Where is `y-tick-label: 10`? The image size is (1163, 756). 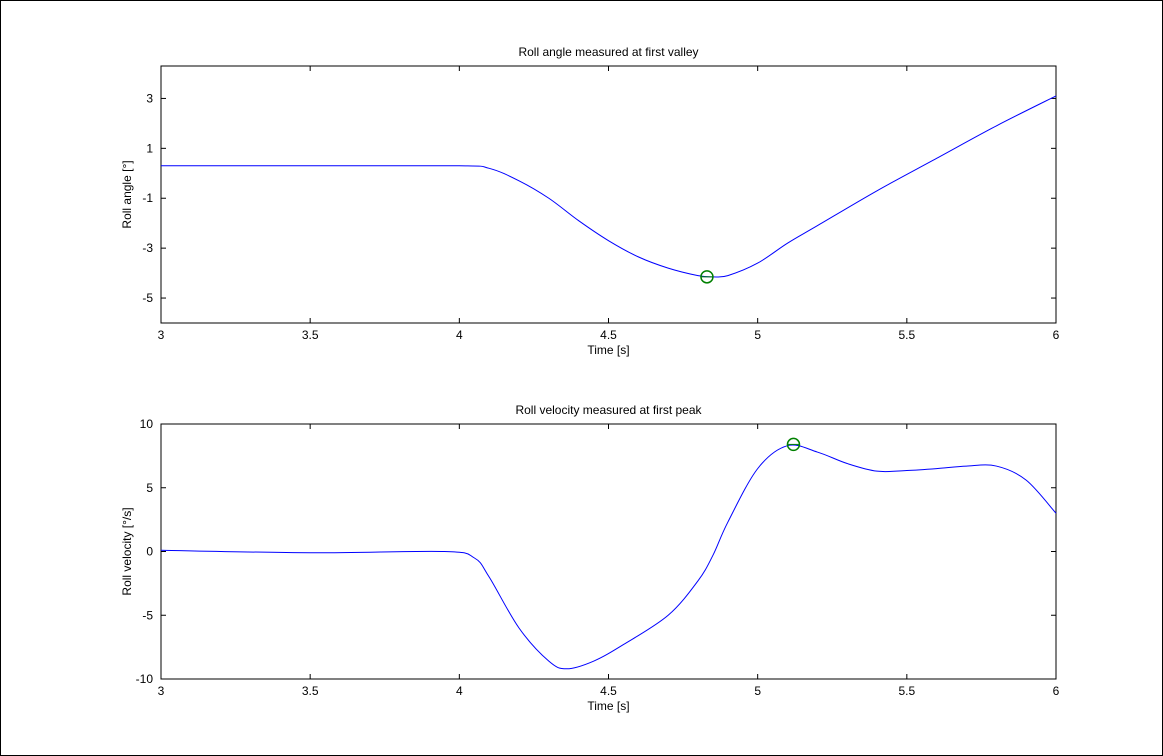 y-tick-label: 10 is located at coordinates (147, 424).